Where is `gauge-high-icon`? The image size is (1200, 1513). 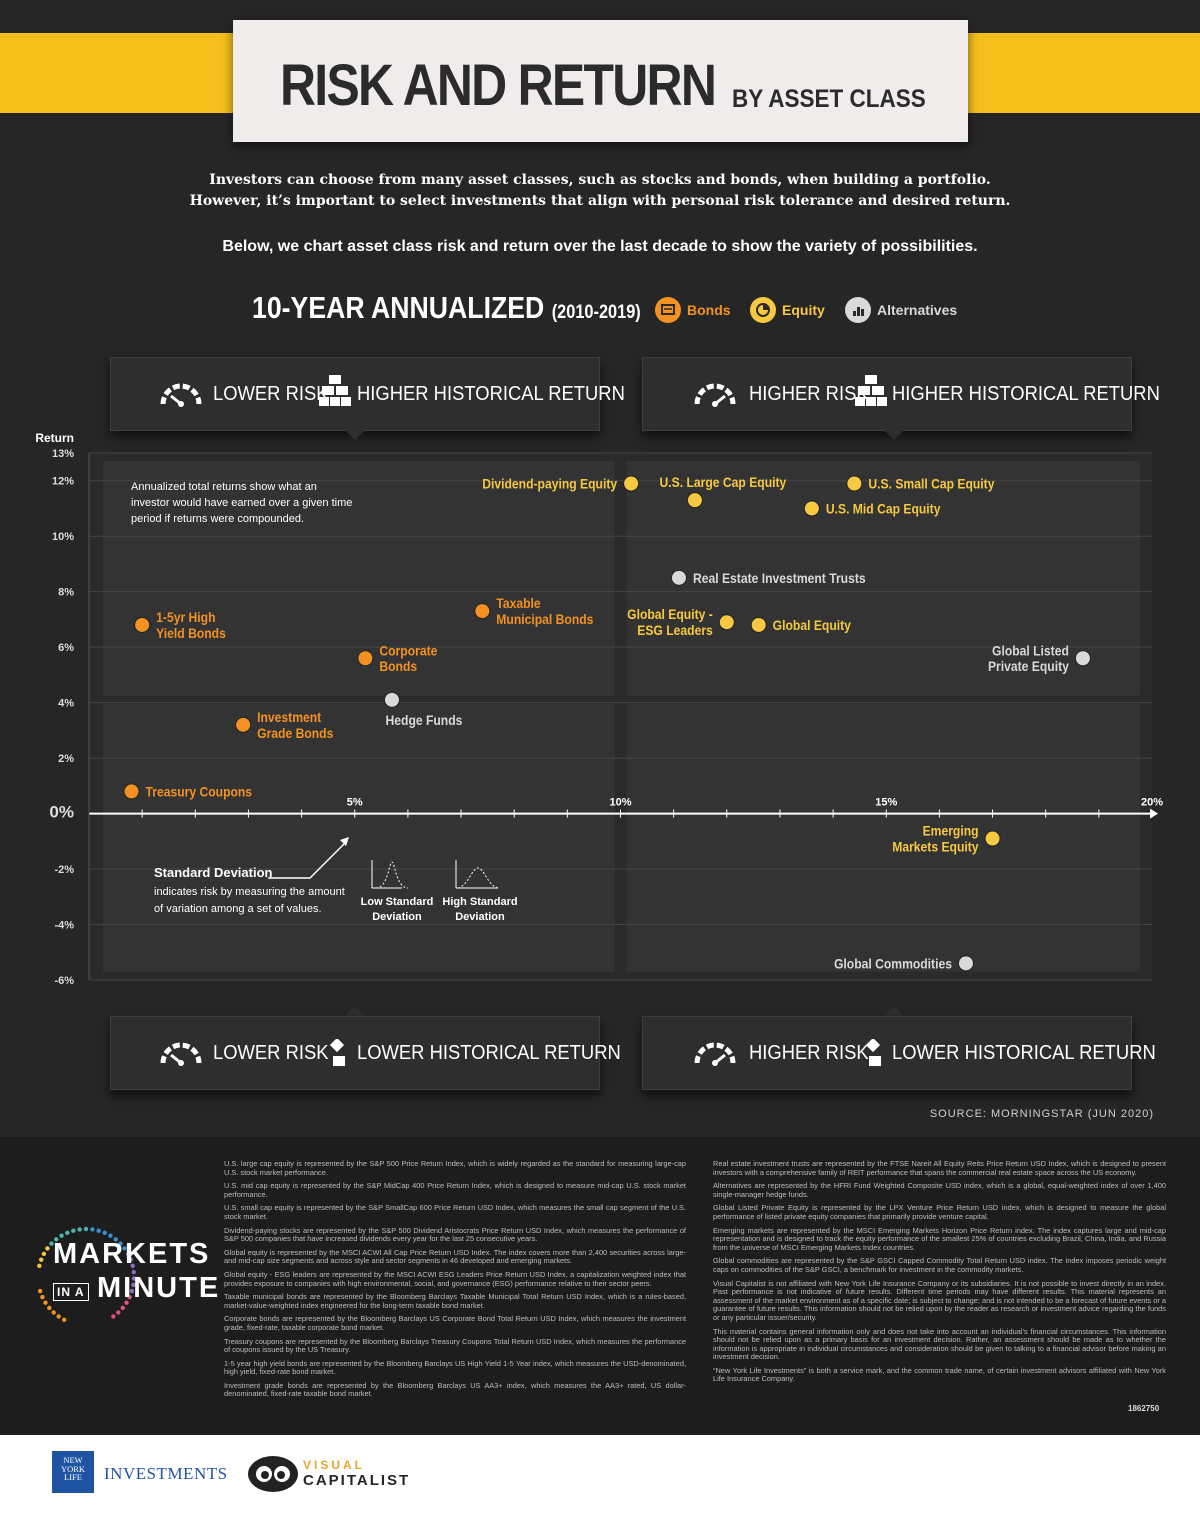
gauge-high-icon is located at coordinates (715, 395).